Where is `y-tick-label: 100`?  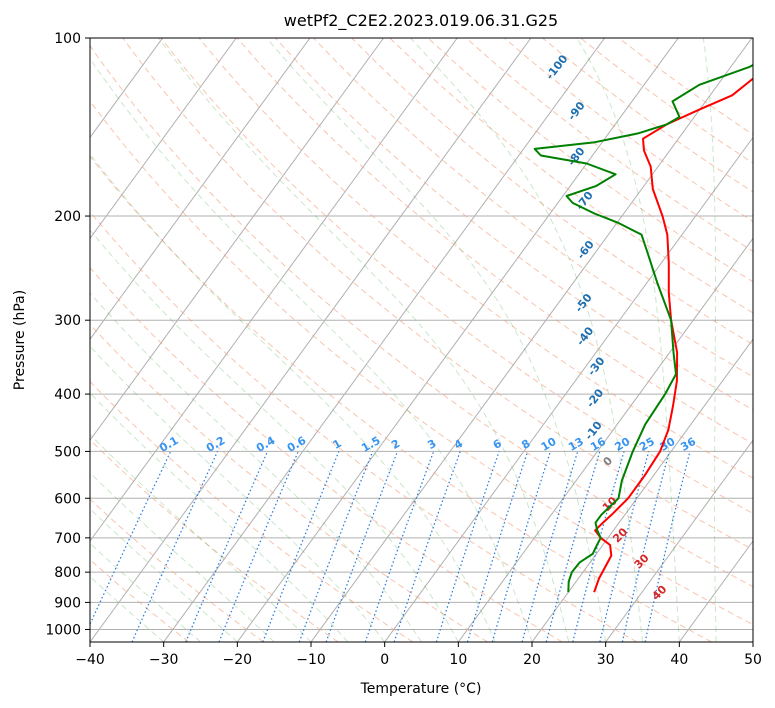 y-tick-label: 100 is located at coordinates (67, 39).